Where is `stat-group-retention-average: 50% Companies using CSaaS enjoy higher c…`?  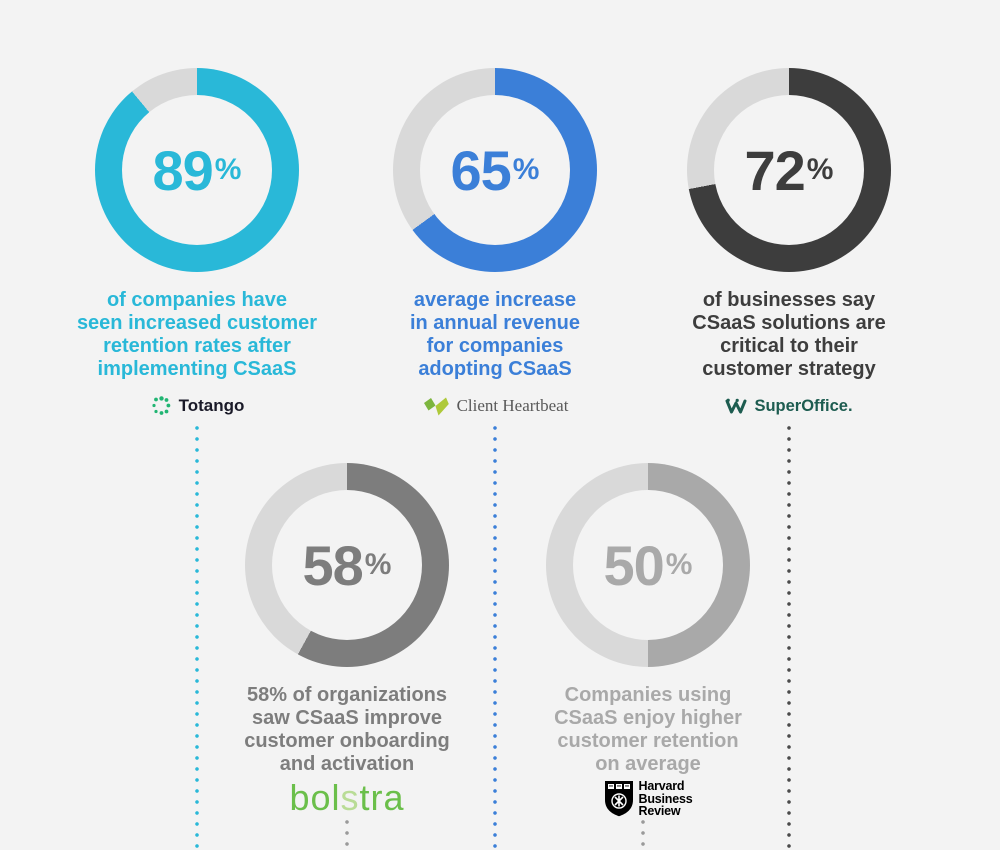 stat-group-retention-average: 50% Companies using CSaaS enjoy higher c… is located at coordinates (648, 640).